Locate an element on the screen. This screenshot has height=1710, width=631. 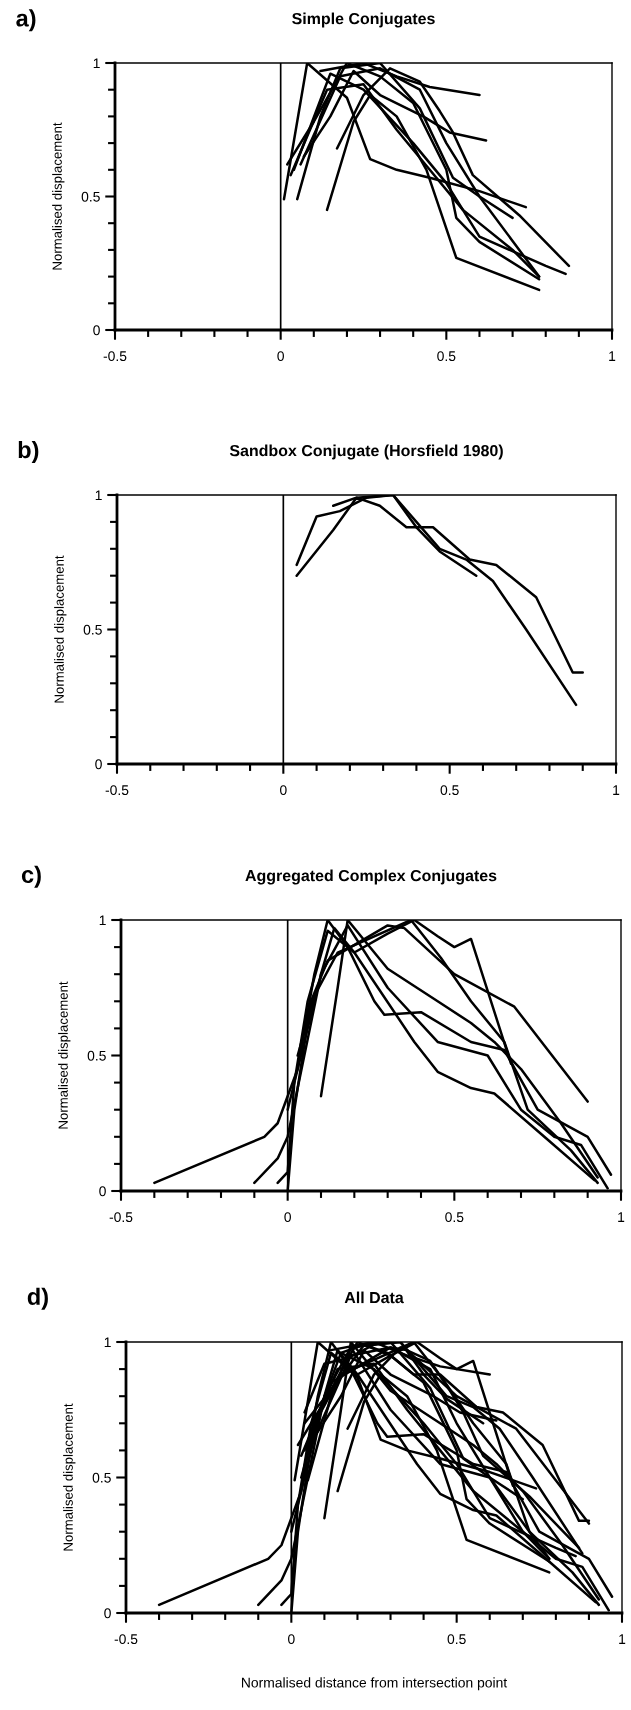
text: d) is located at coordinates (37, 1298).